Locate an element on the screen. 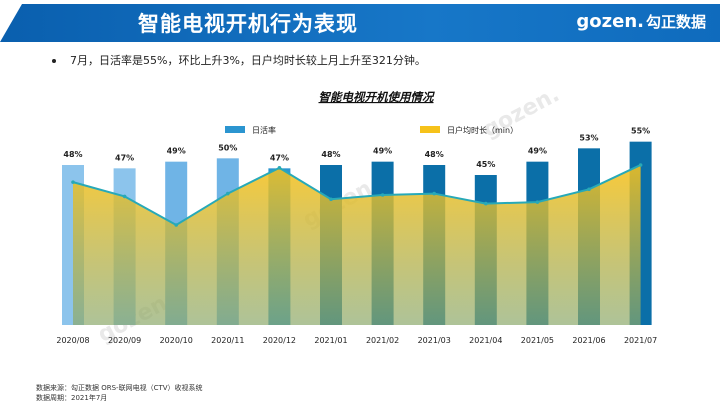 This screenshot has width=720, height=405. legend-label-bars: 日活率 is located at coordinates (264, 130).